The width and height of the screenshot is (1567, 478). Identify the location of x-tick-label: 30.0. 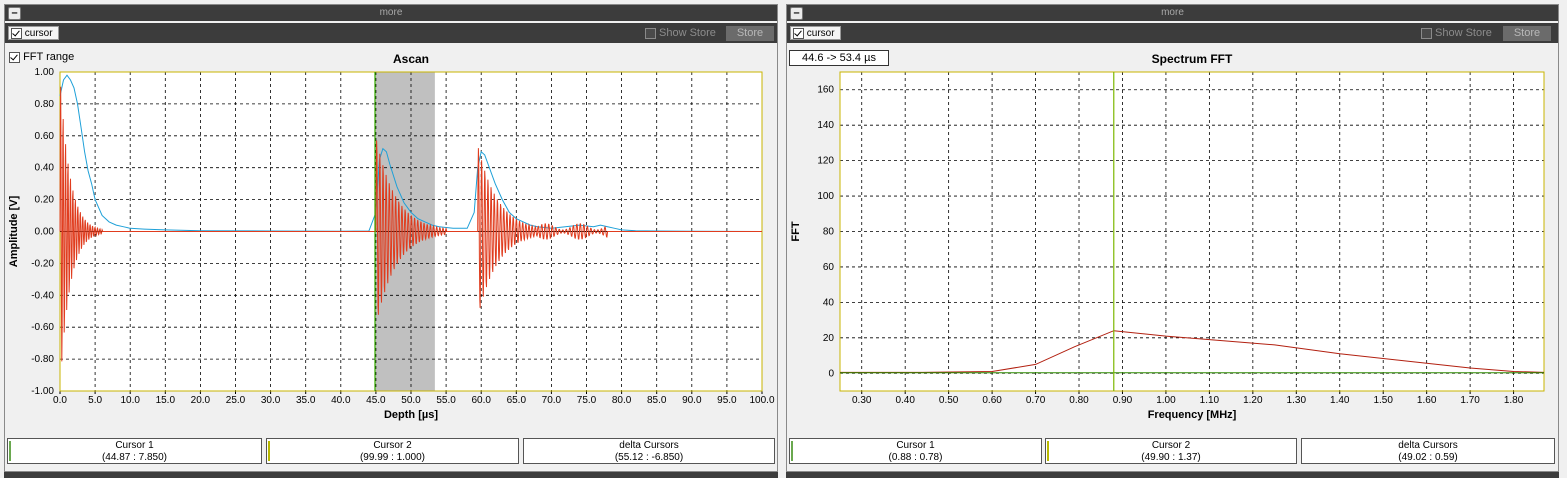
(271, 400).